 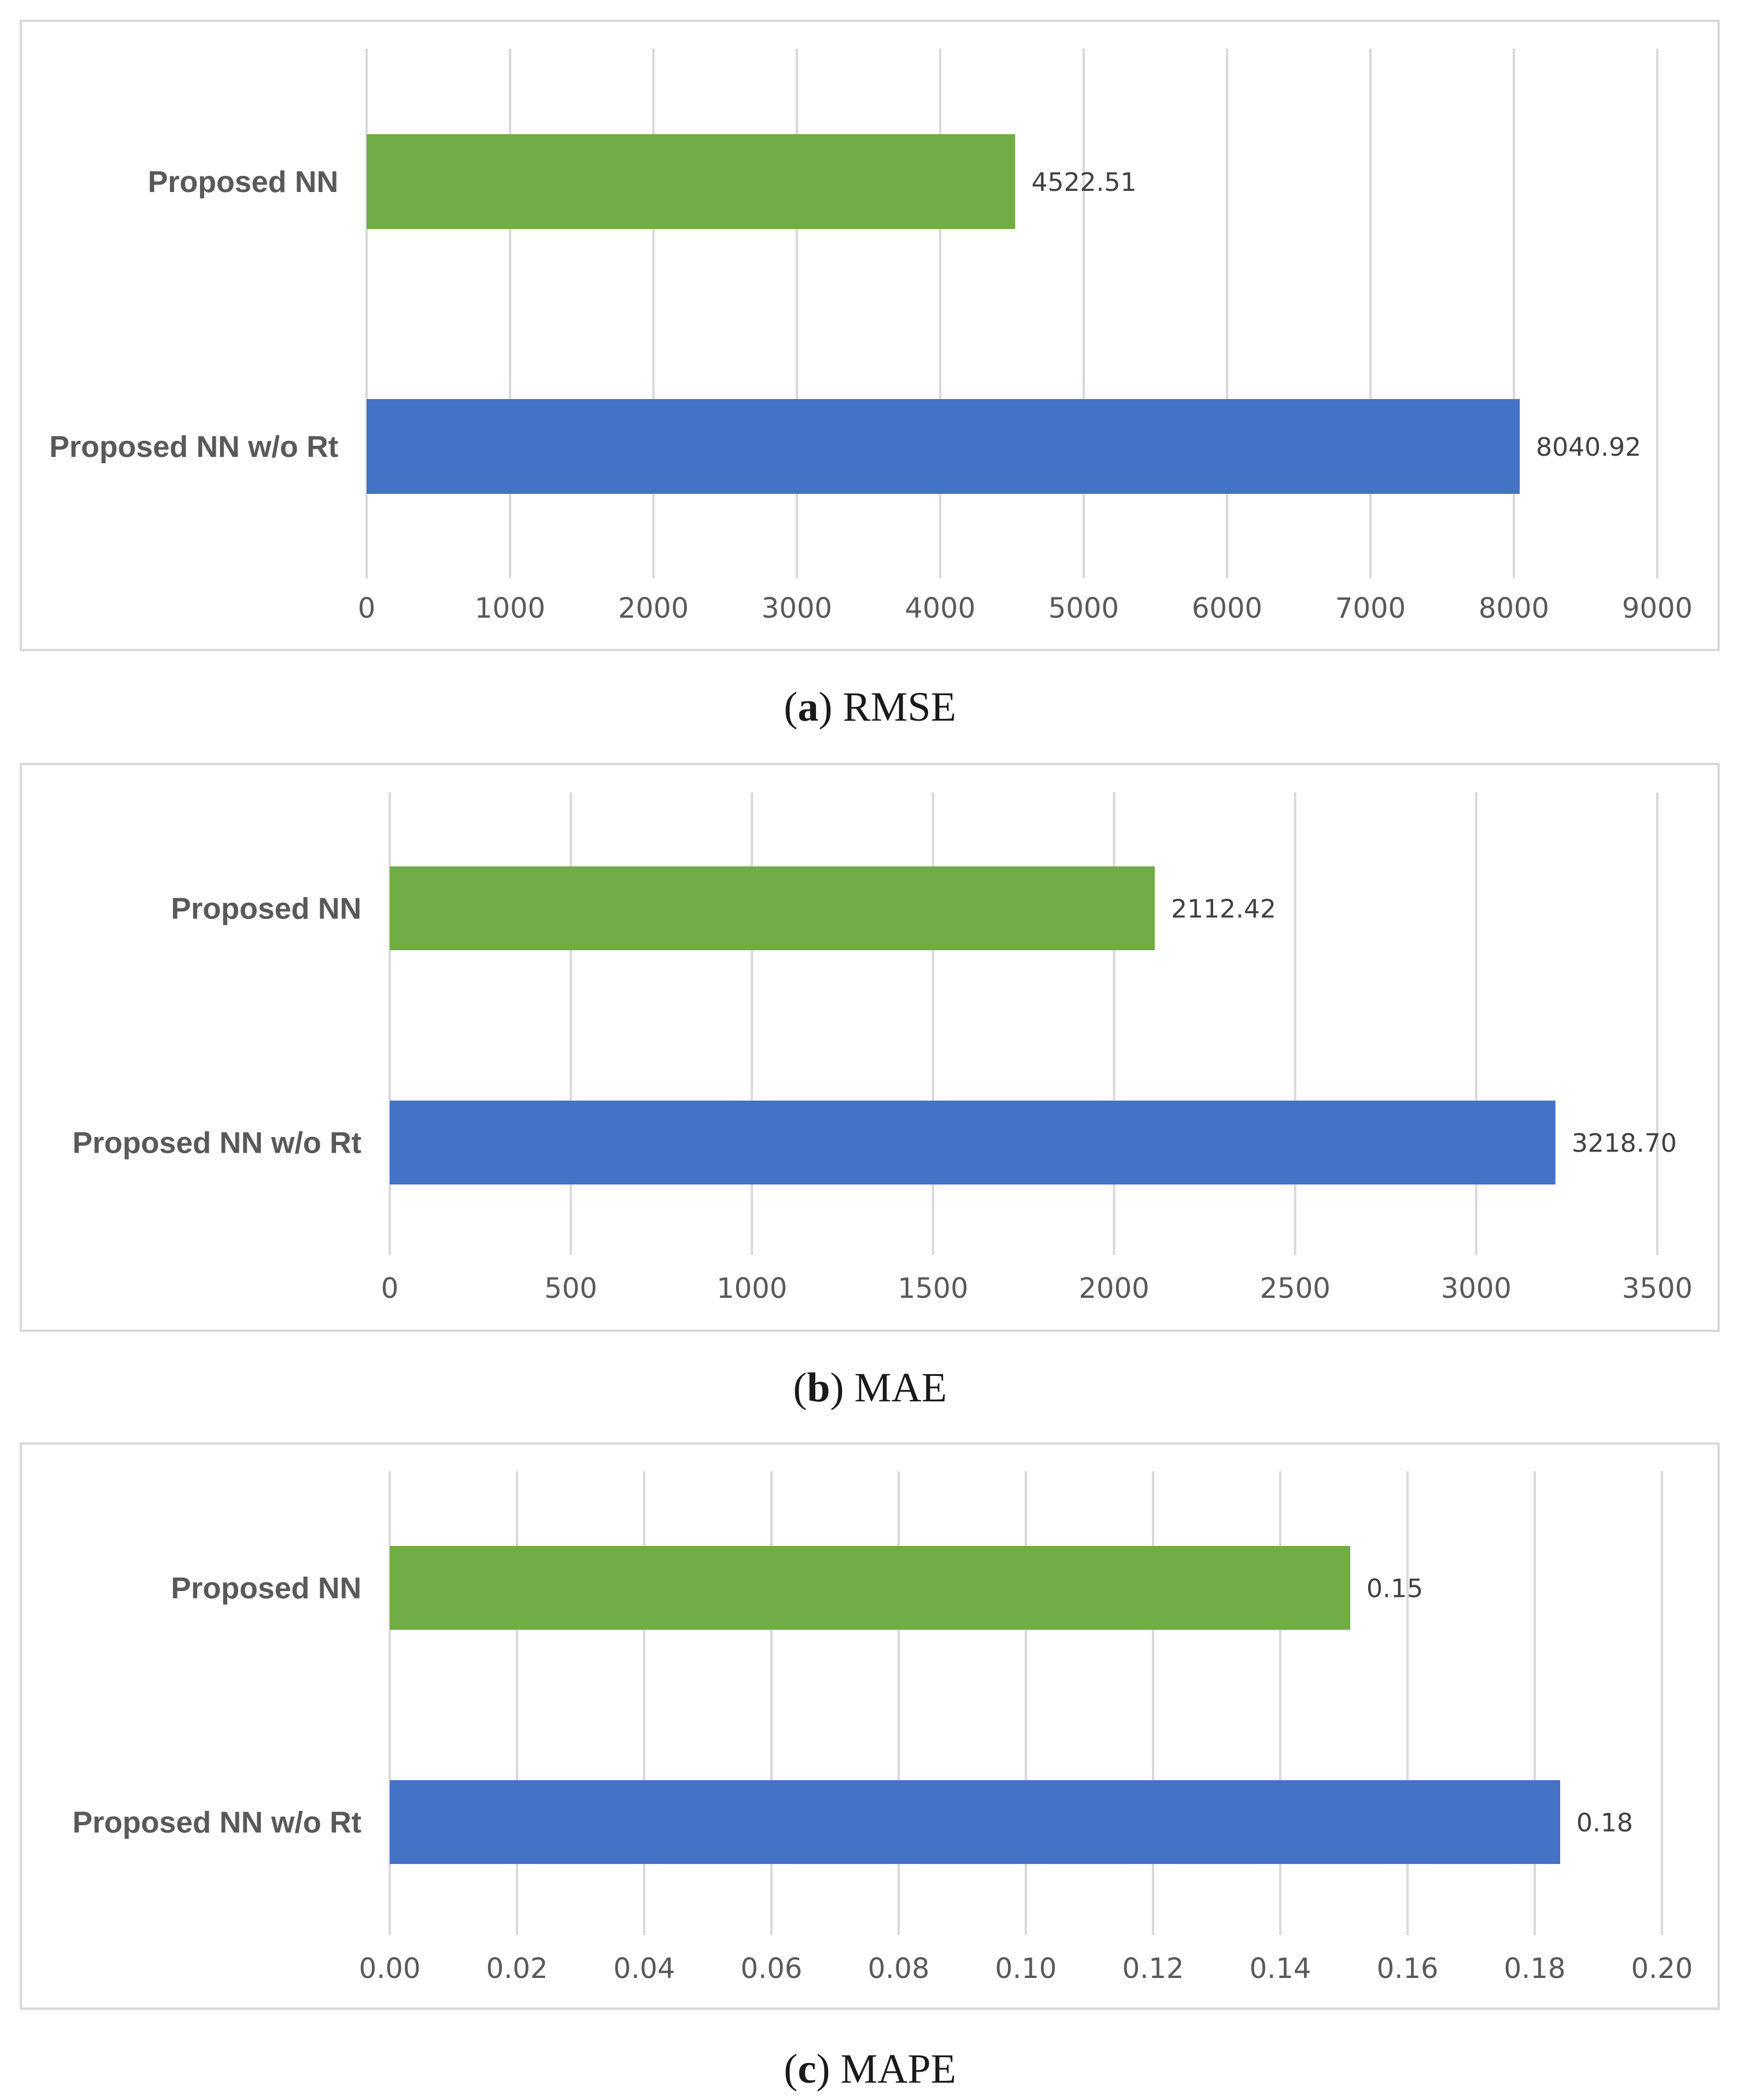 What do you see at coordinates (818, 1387) in the screenshot?
I see `caption-letter: b` at bounding box center [818, 1387].